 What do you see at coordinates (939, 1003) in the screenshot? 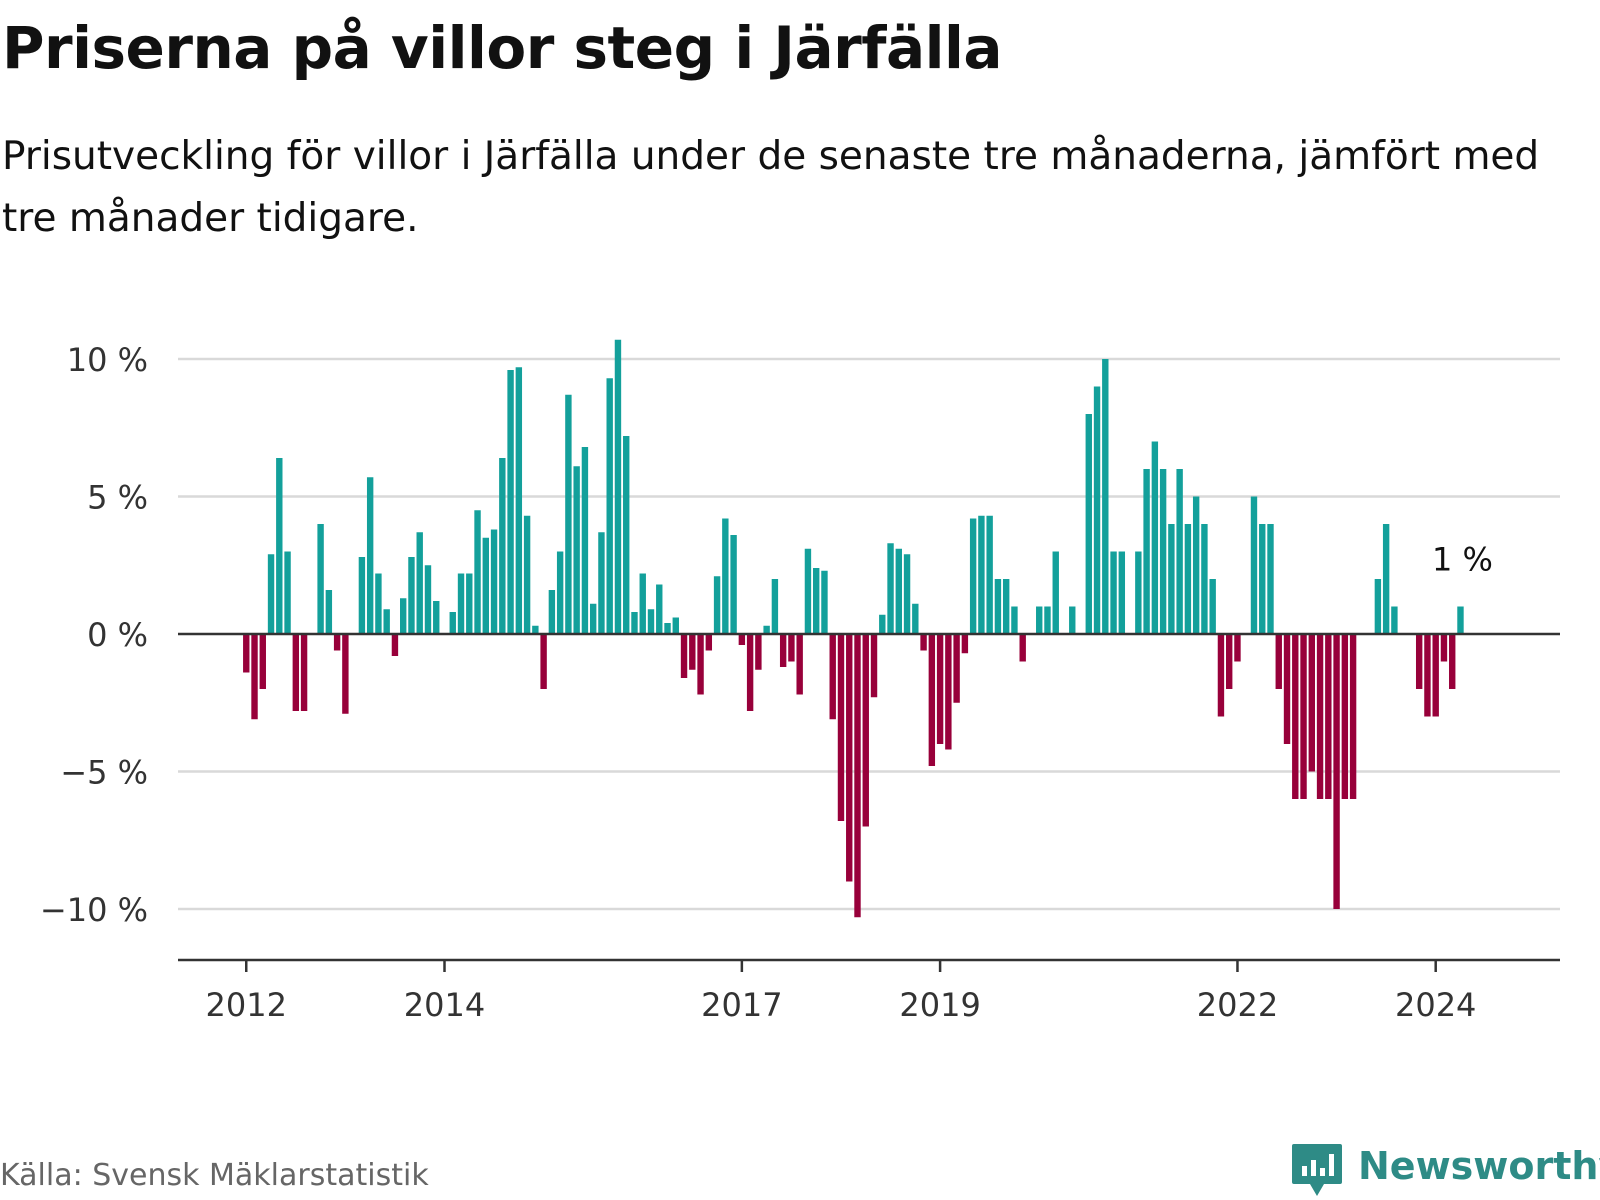
I see `x-tick-label: 2019` at bounding box center [939, 1003].